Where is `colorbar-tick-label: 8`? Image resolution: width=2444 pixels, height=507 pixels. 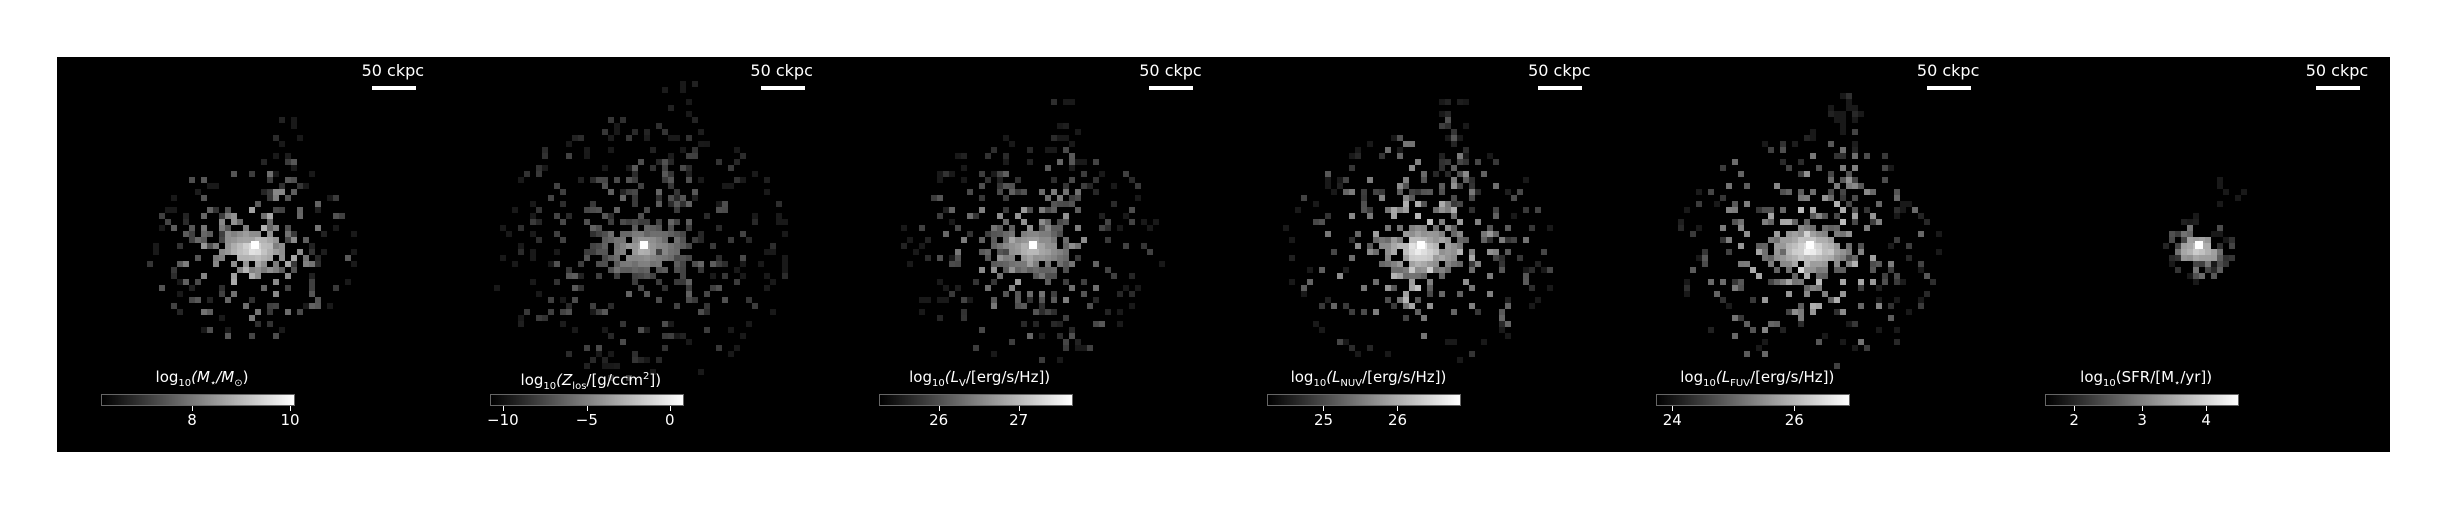 colorbar-tick-label: 8 is located at coordinates (192, 420).